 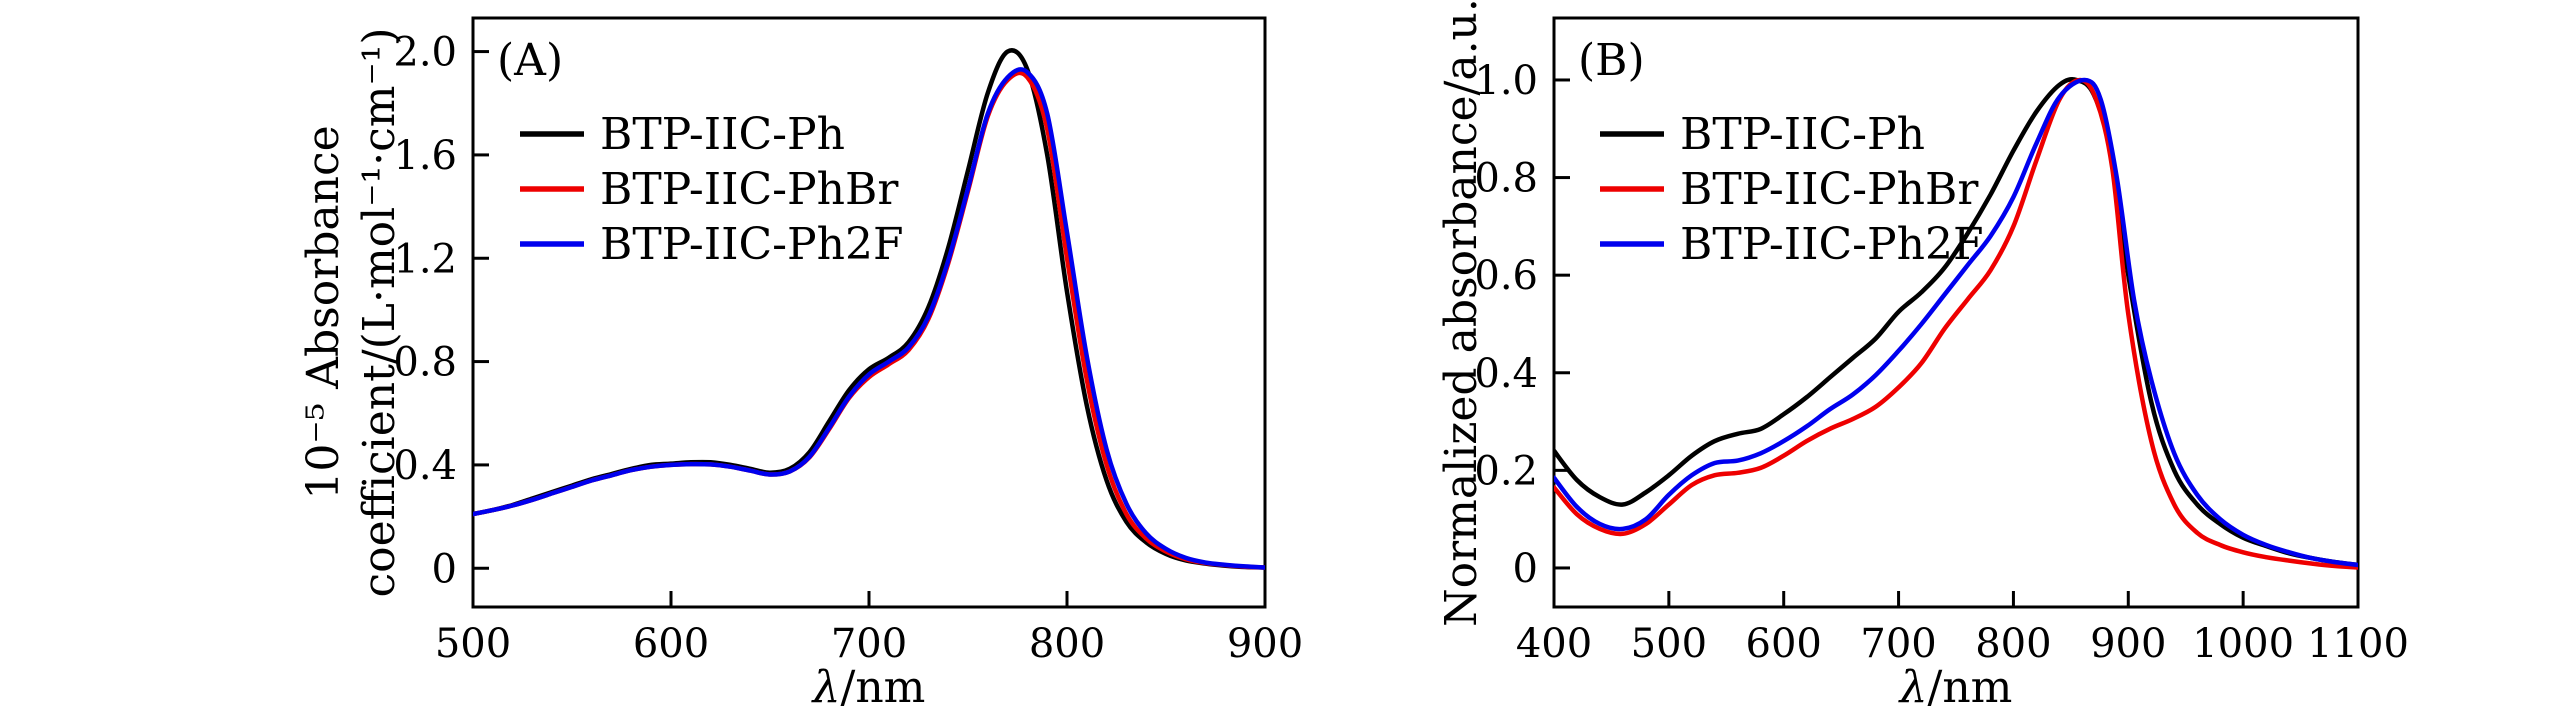 I want to click on x-tick-label: 400, so click(x=1554, y=644).